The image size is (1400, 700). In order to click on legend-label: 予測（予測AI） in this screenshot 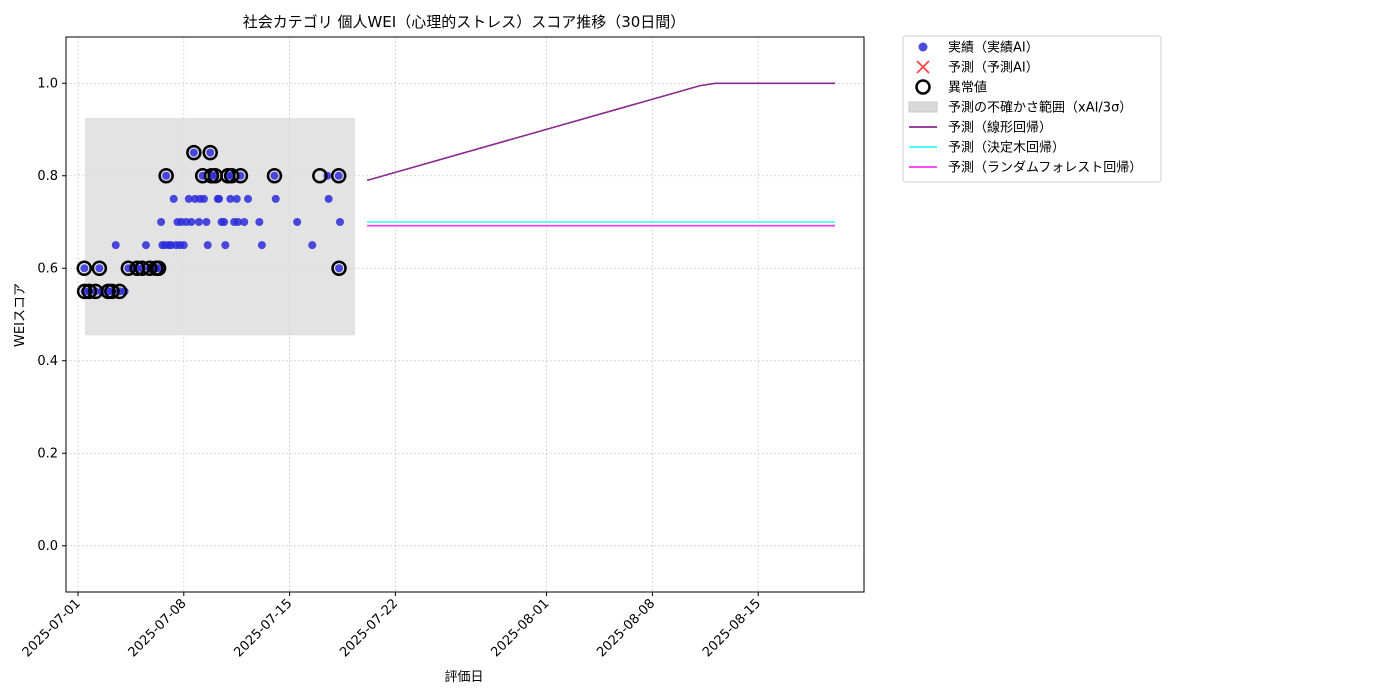, I will do `click(993, 68)`.